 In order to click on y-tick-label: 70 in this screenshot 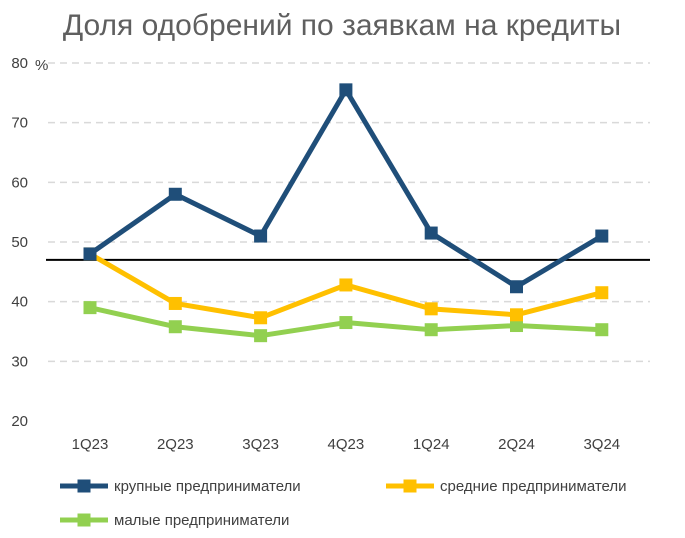, I will do `click(19, 123)`.